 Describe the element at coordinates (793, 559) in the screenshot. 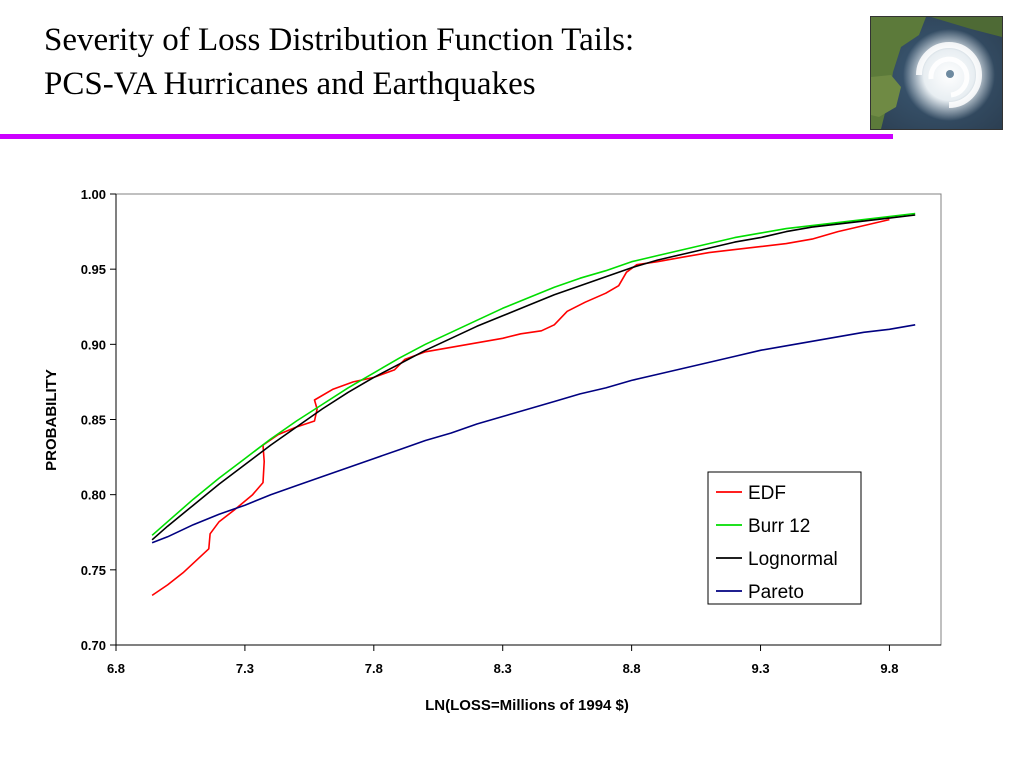

I see `legend-label-lognormal: Lognormal` at that location.